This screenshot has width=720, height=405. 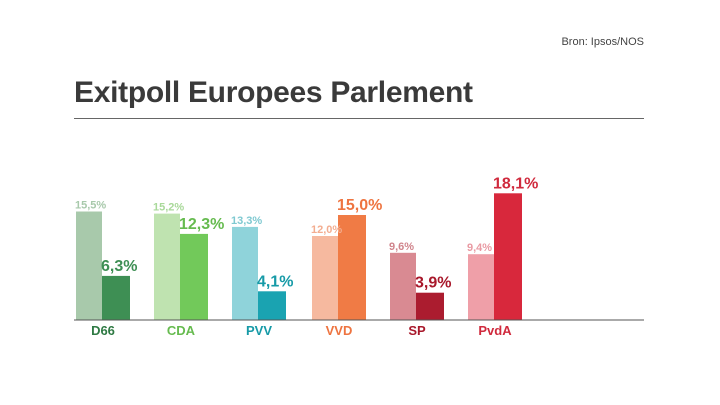 What do you see at coordinates (479, 248) in the screenshot?
I see `data-label-previous: 9,4%` at bounding box center [479, 248].